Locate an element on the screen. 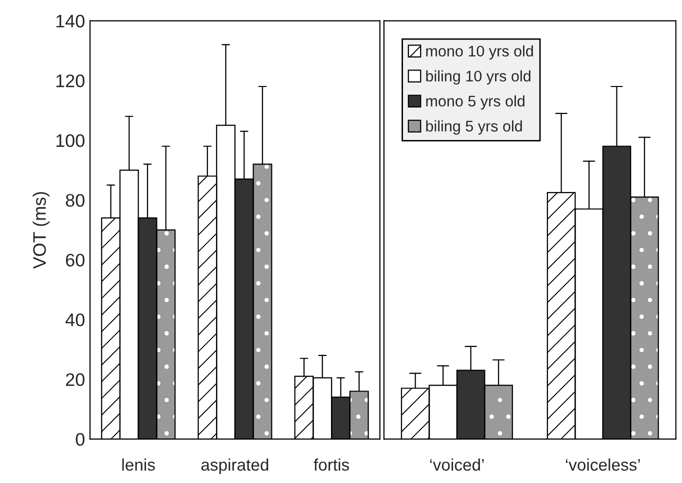 Image resolution: width=682 pixels, height=483 pixels. x-tick-label: lenis is located at coordinates (138, 464).